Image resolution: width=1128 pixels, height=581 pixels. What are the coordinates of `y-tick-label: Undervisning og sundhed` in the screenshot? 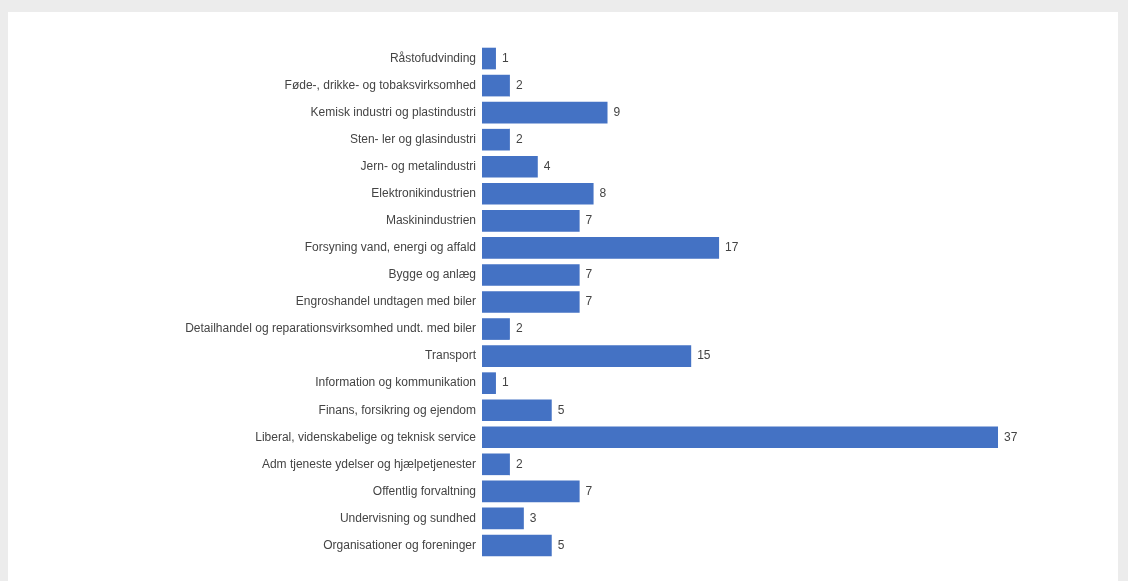 It's located at (407, 517).